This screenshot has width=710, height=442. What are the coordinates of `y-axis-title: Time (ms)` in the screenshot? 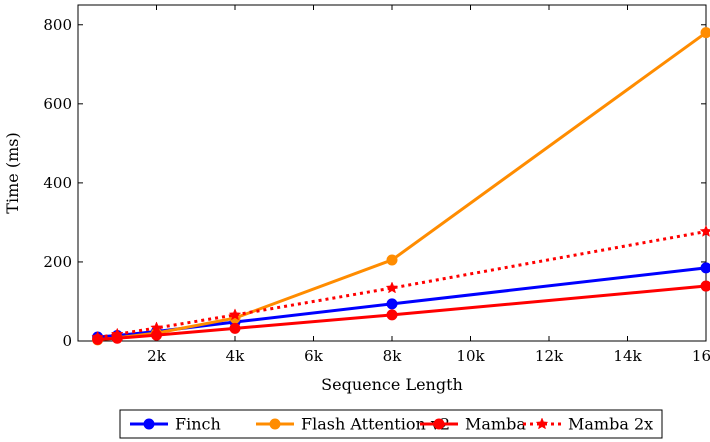 It's located at (12, 172).